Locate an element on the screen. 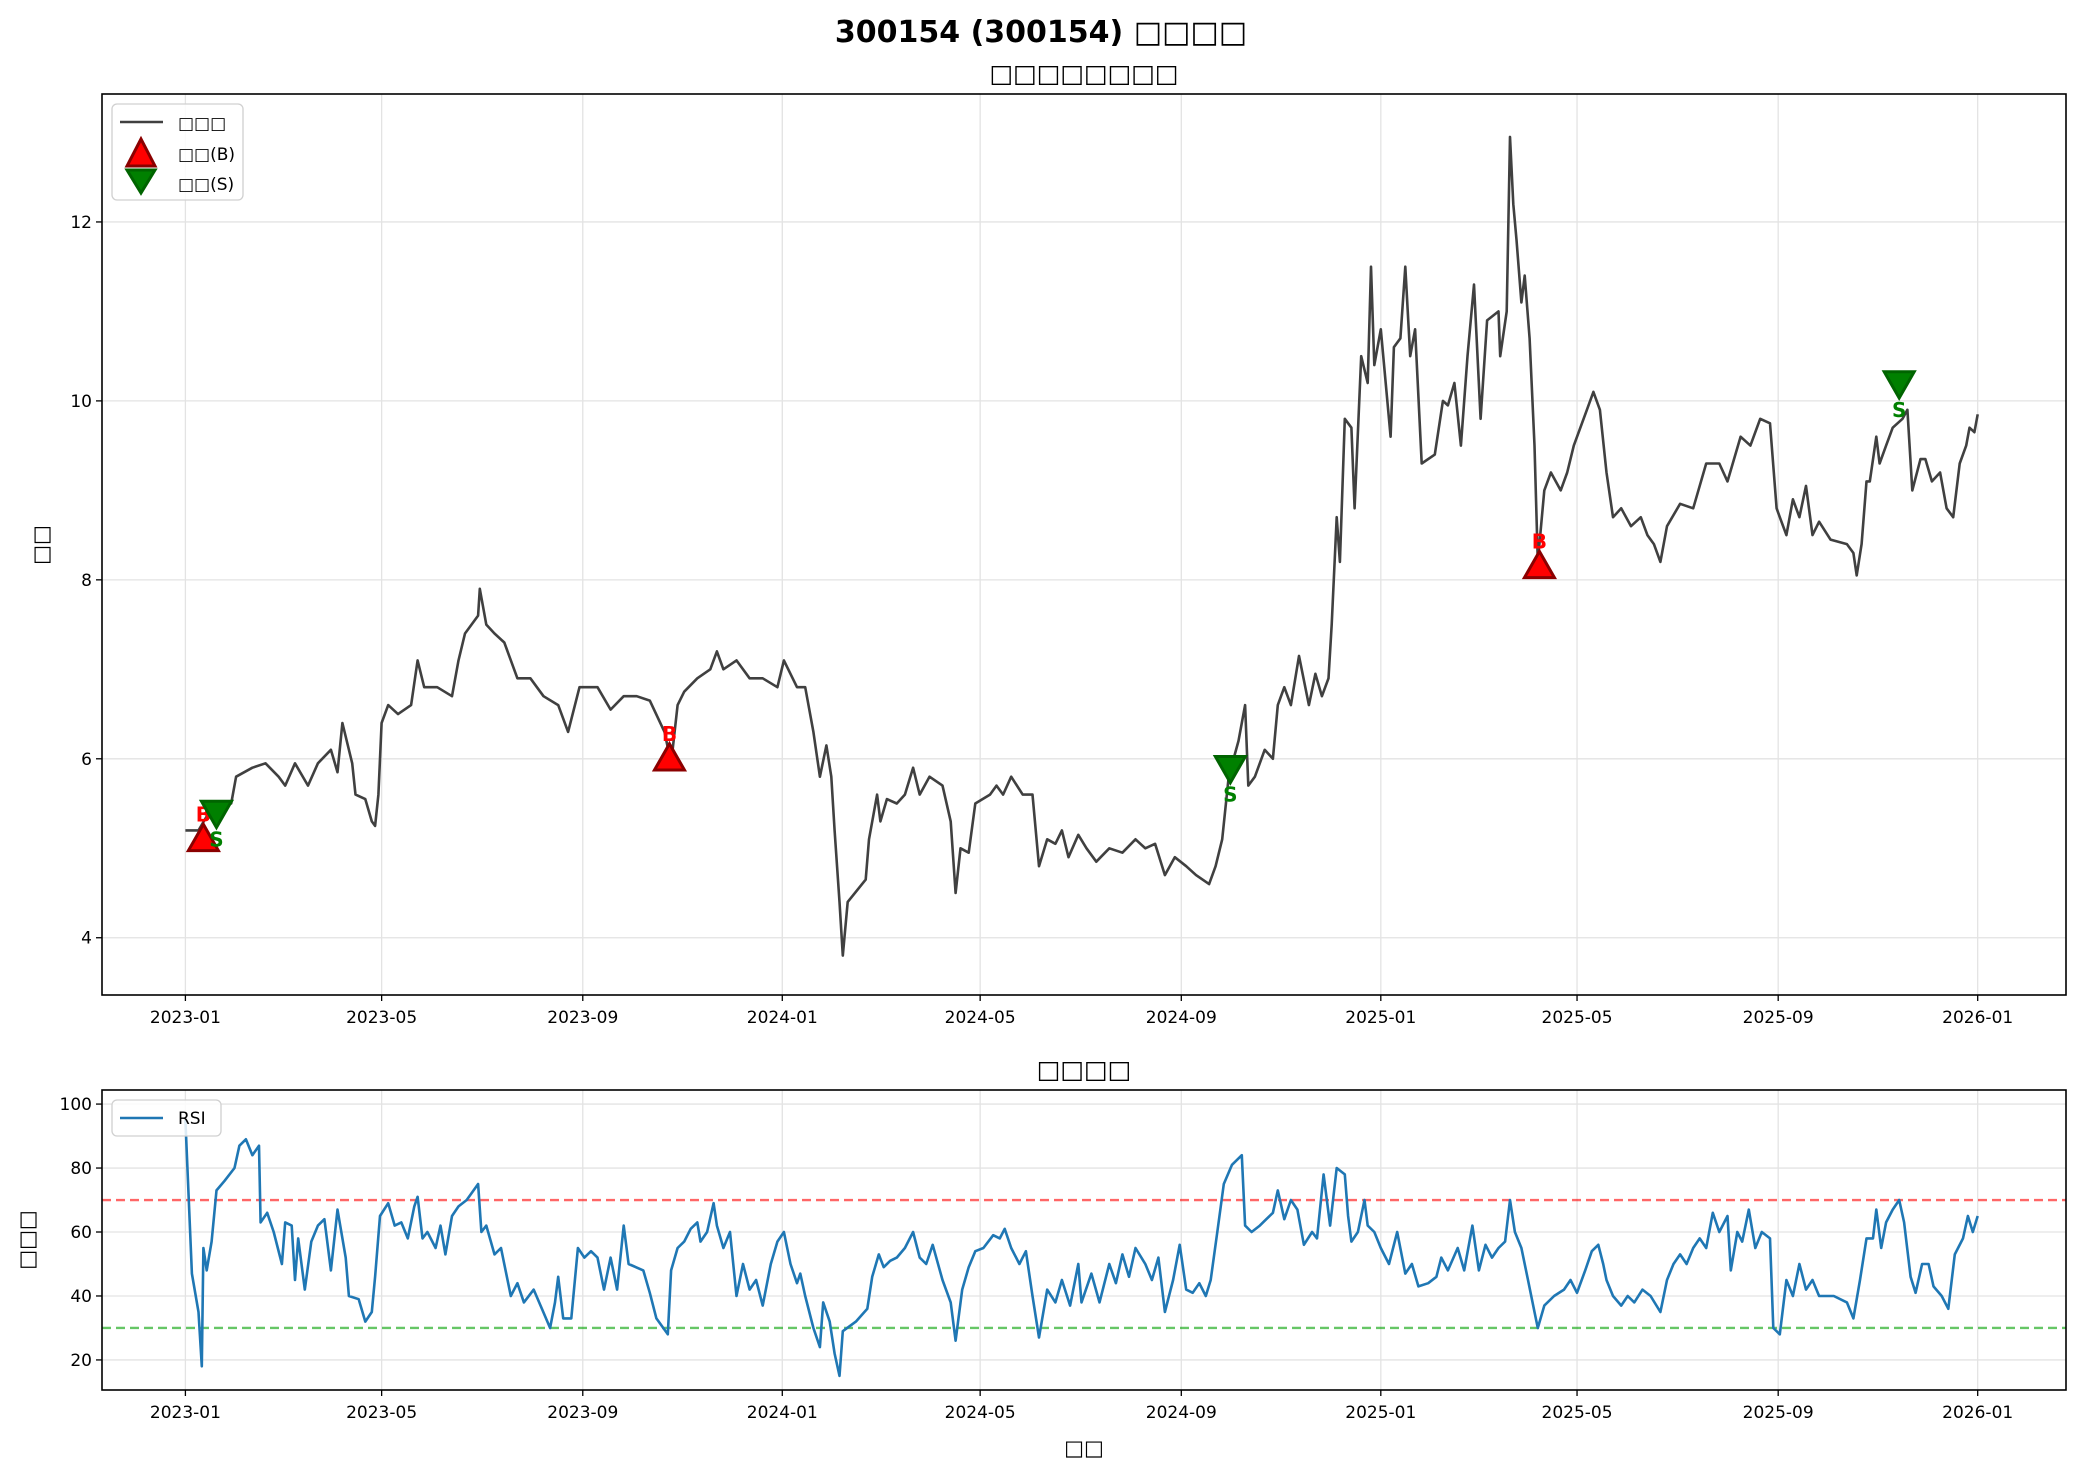 The image size is (2082, 1473). legend-buy-triangle-icon is located at coordinates (141, 151).